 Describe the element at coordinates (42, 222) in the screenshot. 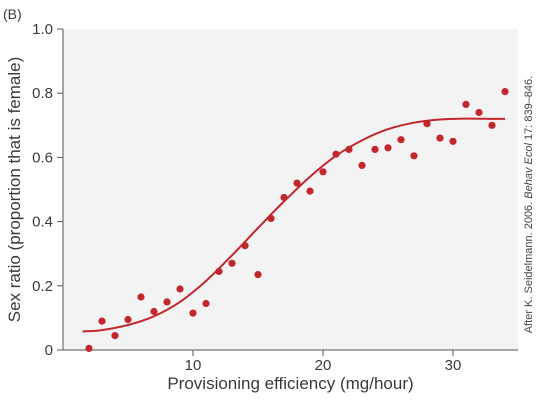

I see `y-tick-label: 0.4` at that location.